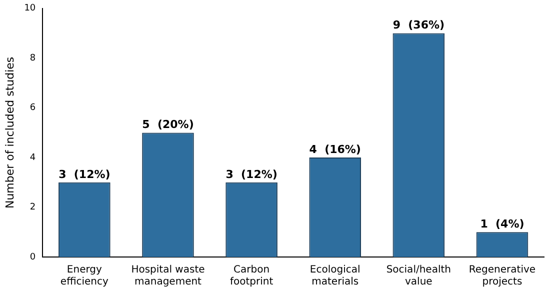  Describe the element at coordinates (84, 276) in the screenshot. I see `x-tick-label: Energy efficiency` at that location.